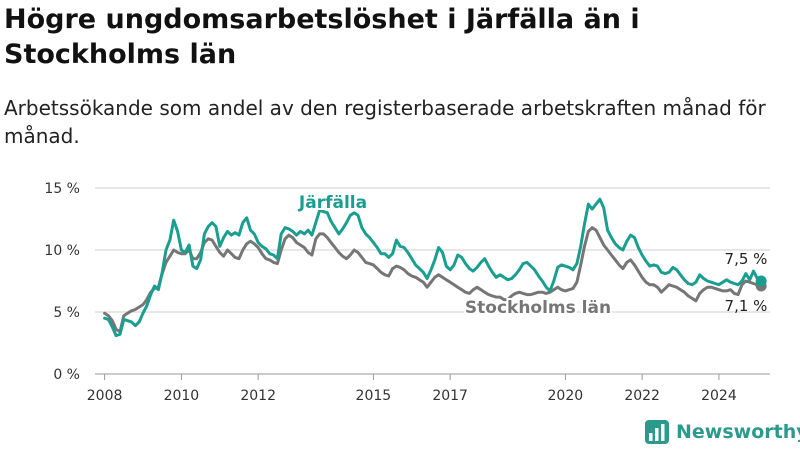 This screenshot has height=450, width=800. Describe the element at coordinates (761, 281) in the screenshot. I see `end-point-jarfalla` at that location.